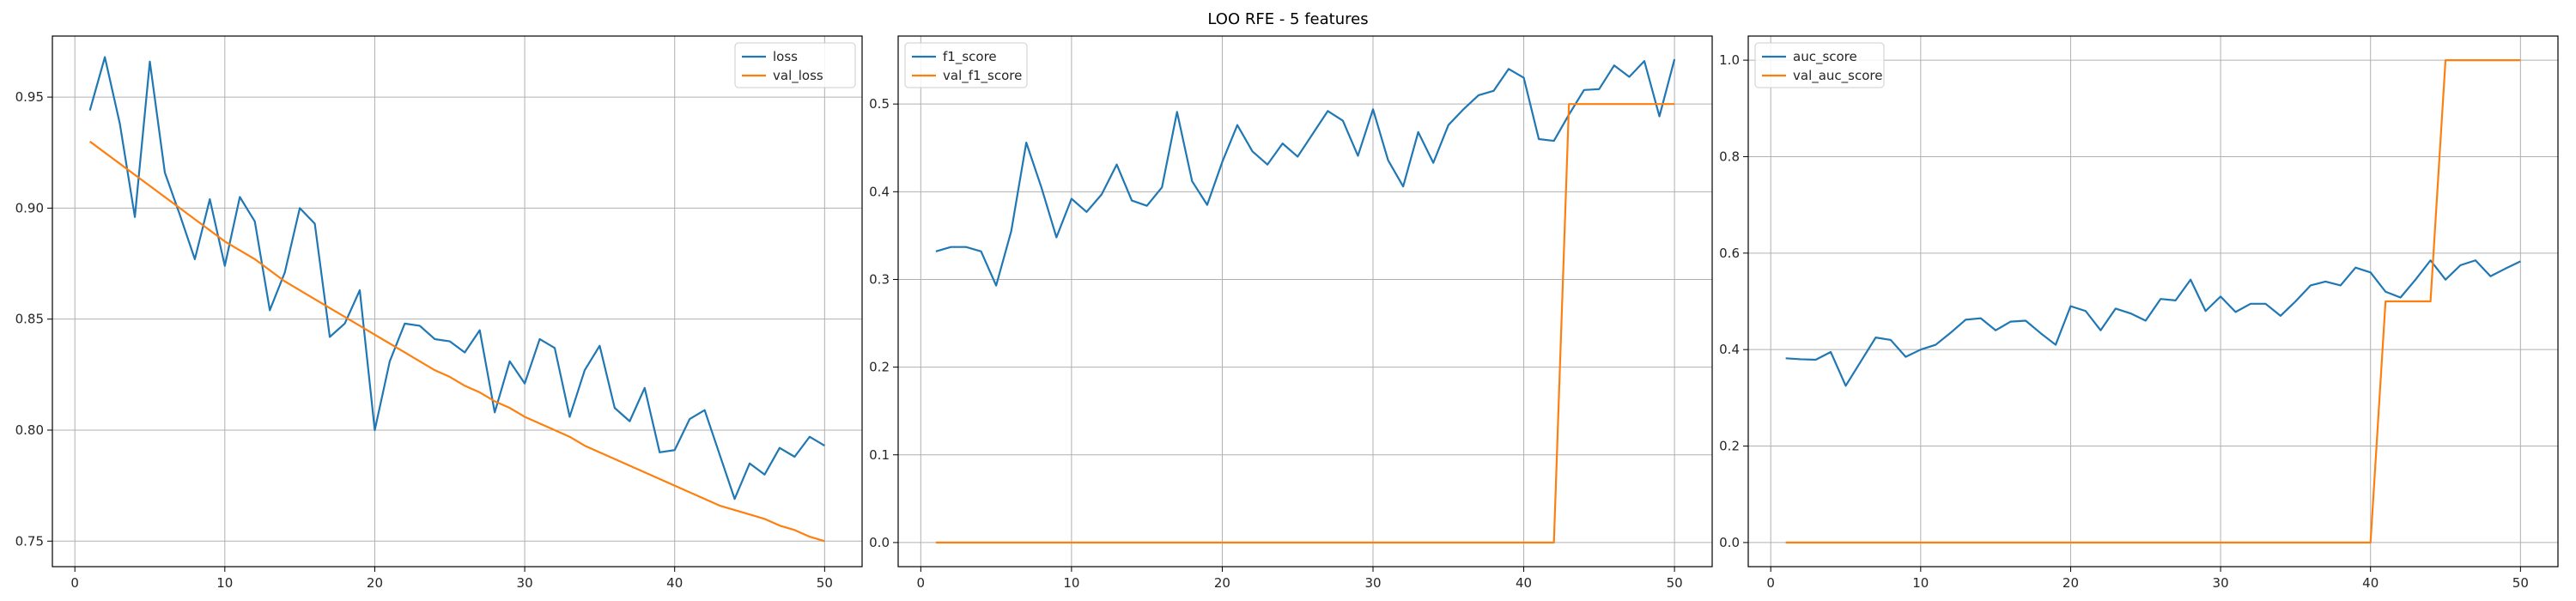 The image size is (2576, 601). Describe the element at coordinates (1305, 172) in the screenshot. I see `series-line-f1-score` at that location.